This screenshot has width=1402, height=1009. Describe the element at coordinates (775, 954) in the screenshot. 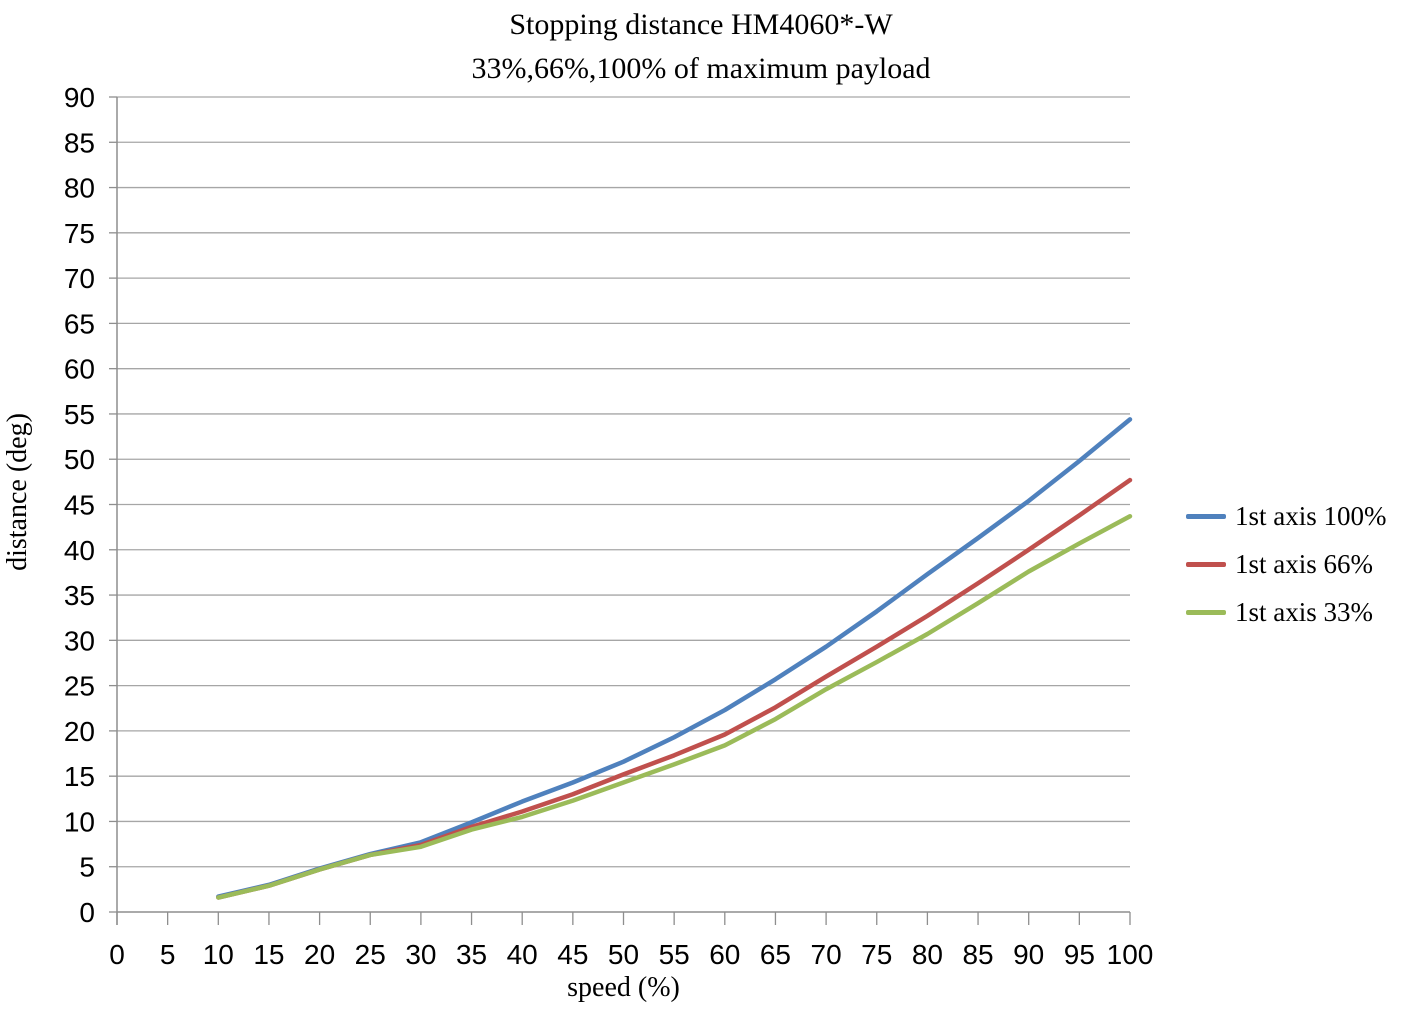

I see `x-tick-label: 65` at that location.